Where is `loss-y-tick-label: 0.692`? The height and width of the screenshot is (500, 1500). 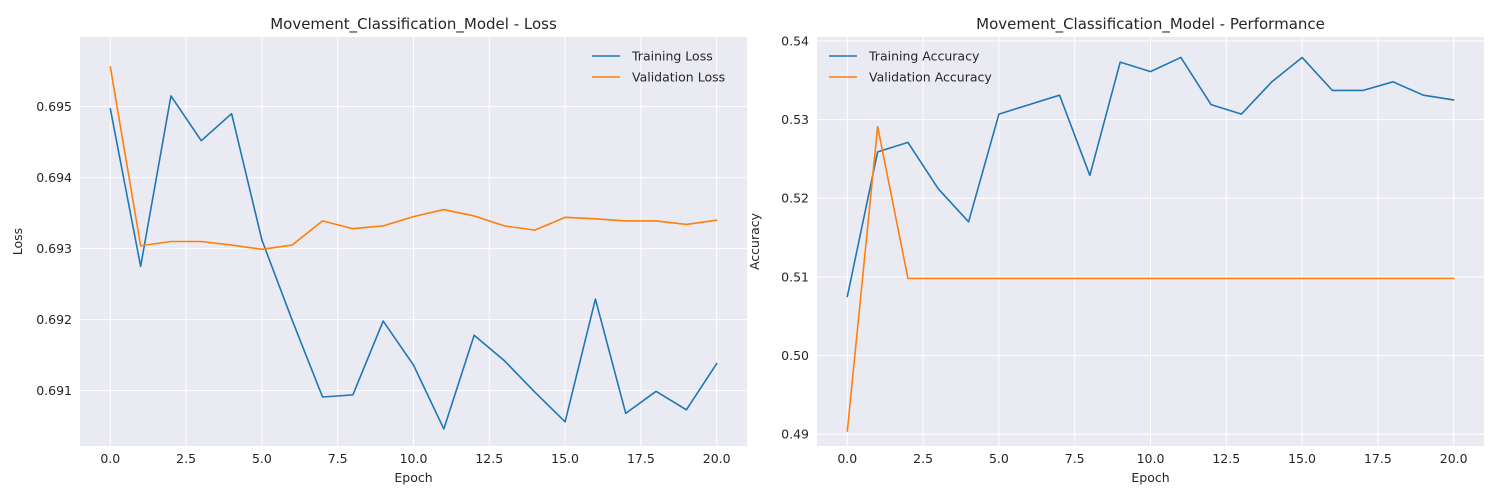 loss-y-tick-label: 0.692 is located at coordinates (54, 319).